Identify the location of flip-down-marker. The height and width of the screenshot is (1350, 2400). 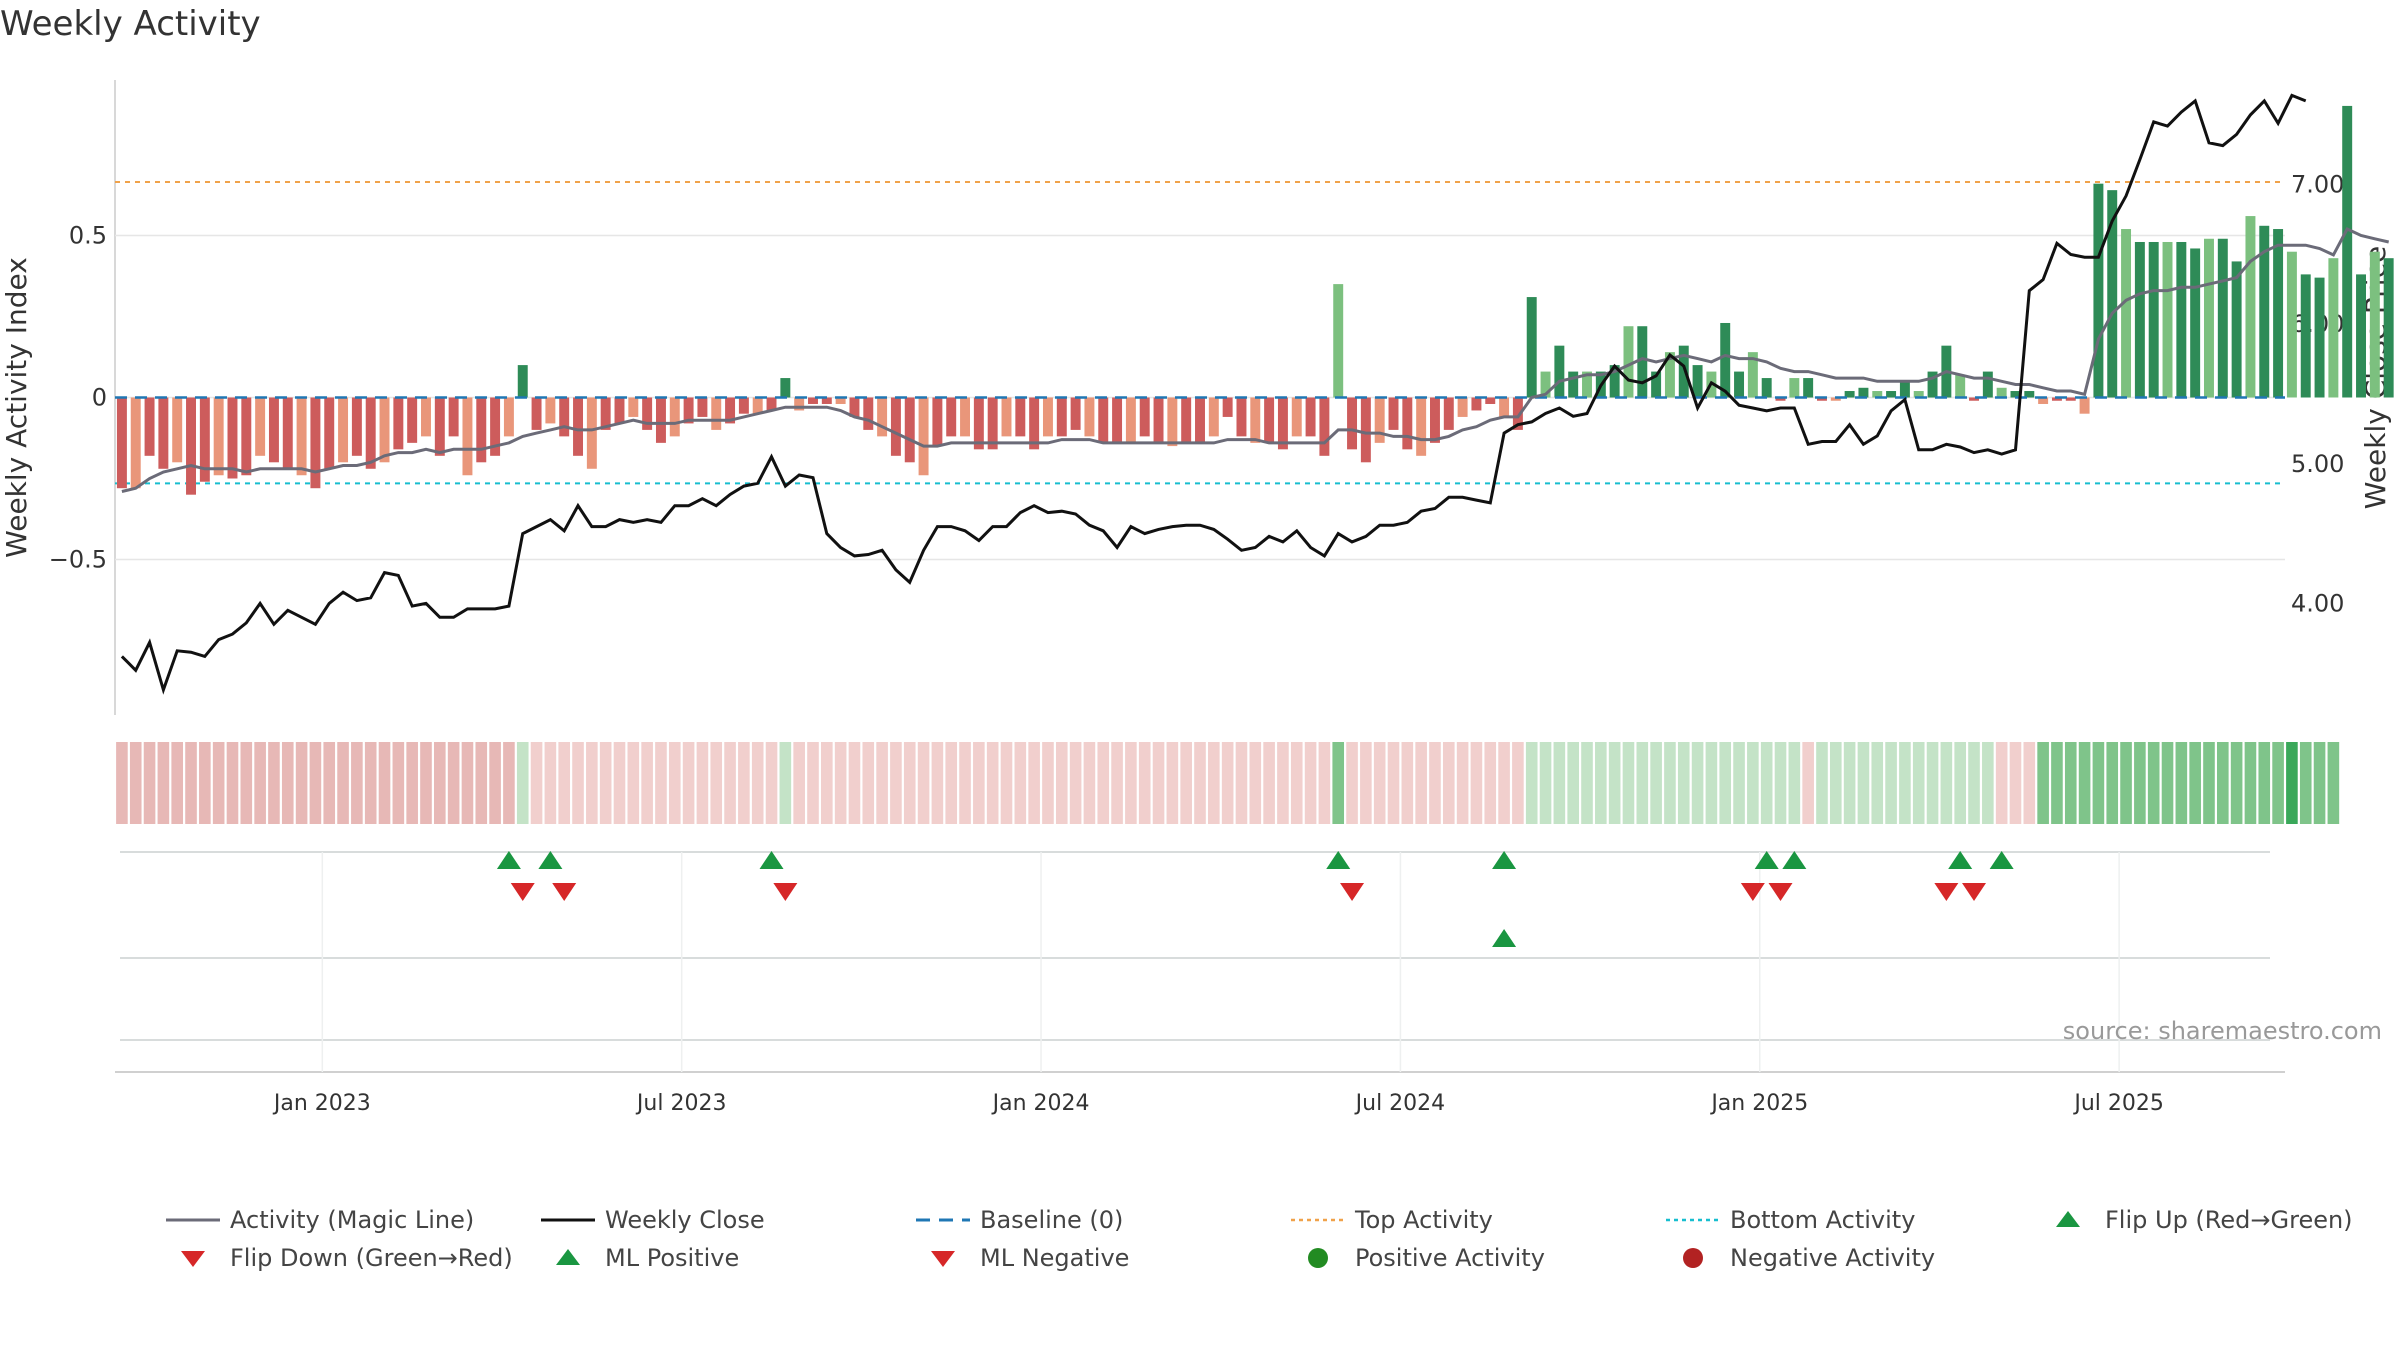
(522, 892).